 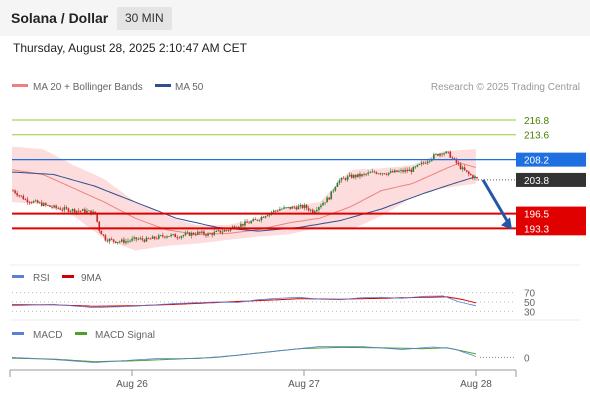 I want to click on resistance-label-1: 213.6, so click(x=536, y=136).